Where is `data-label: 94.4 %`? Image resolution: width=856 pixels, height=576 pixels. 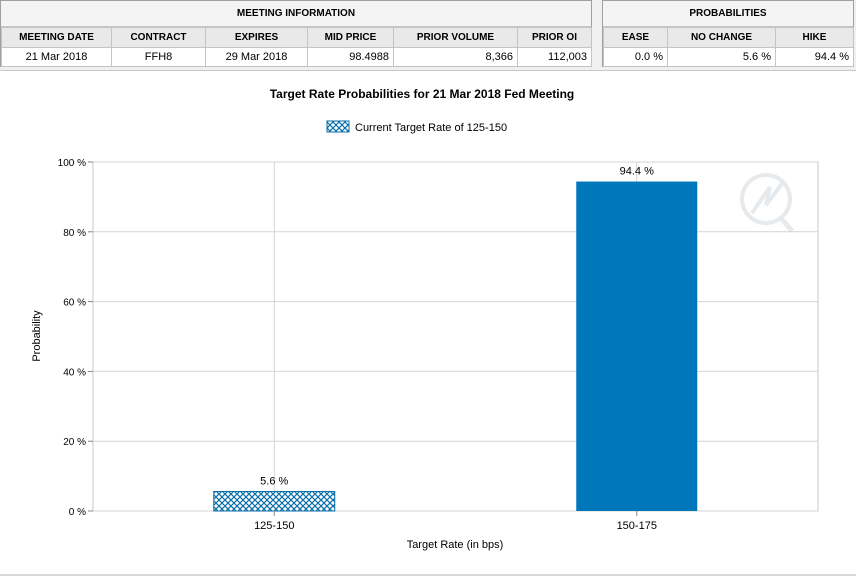 data-label: 94.4 % is located at coordinates (637, 172).